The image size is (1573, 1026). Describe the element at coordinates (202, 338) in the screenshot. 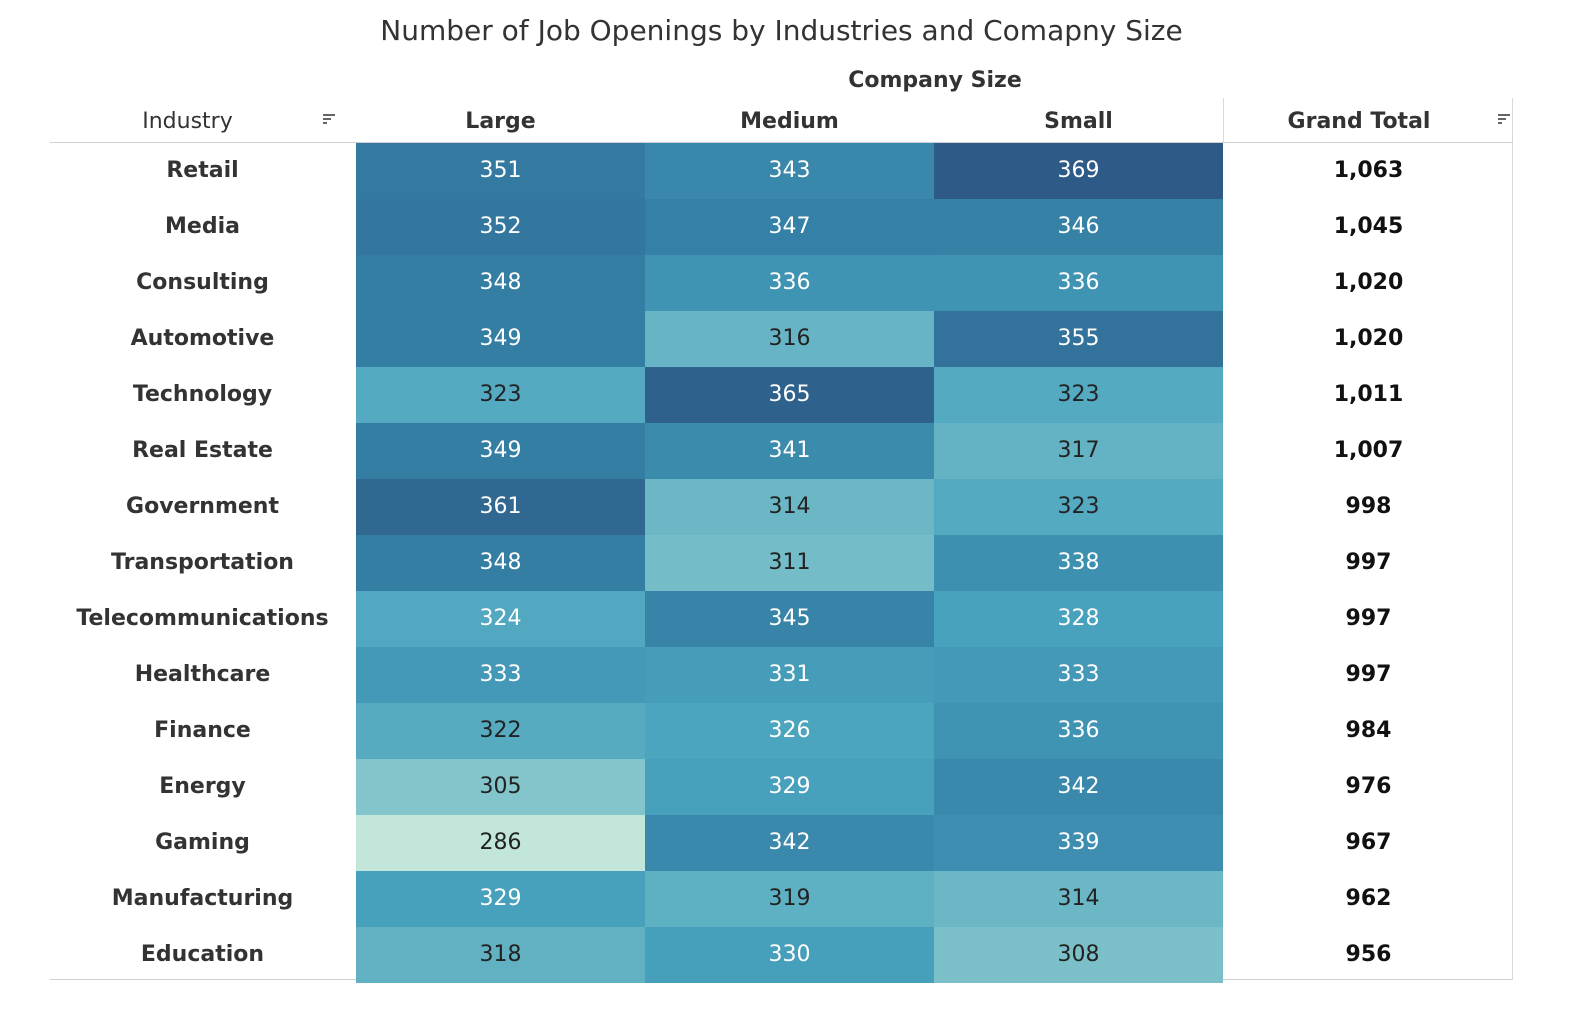

I see `row-label: Automotive` at that location.